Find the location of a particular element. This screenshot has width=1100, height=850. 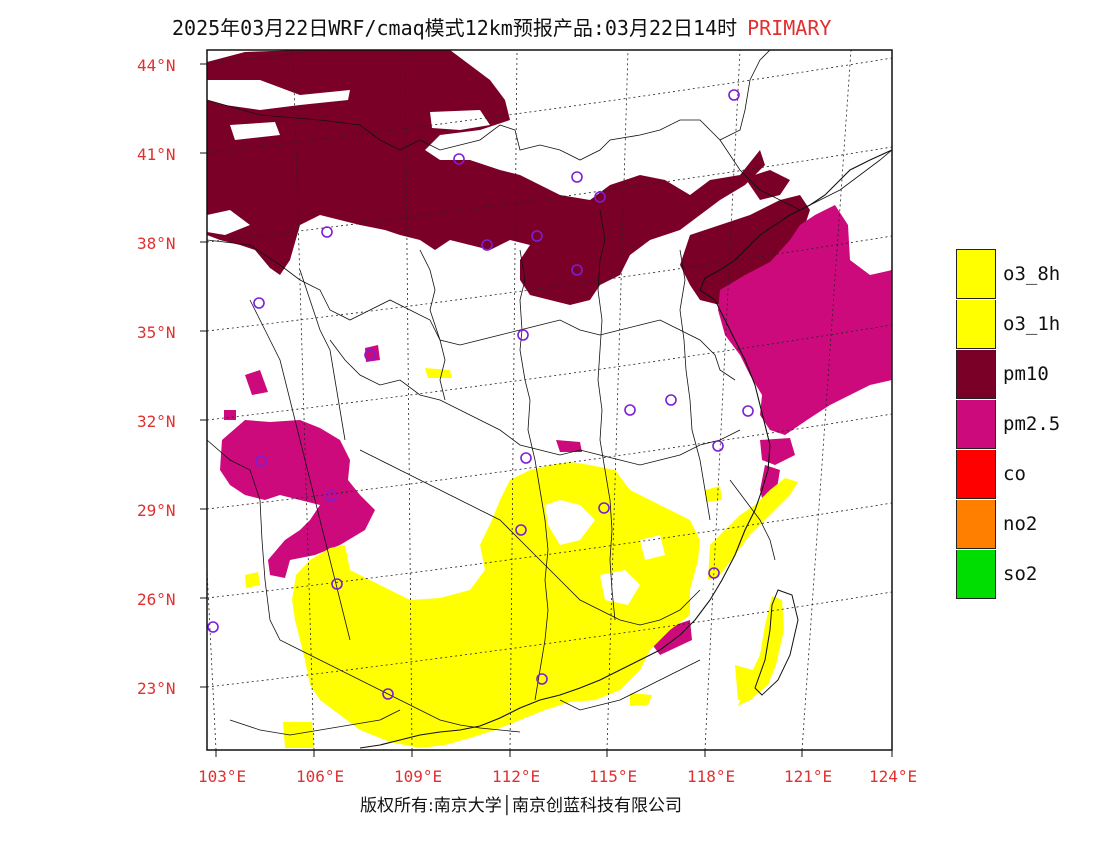

legend-item-no2: no2 is located at coordinates (1008, 524).